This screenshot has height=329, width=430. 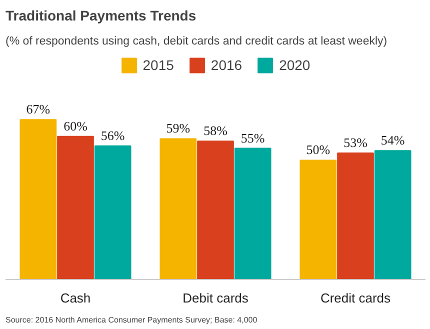 What do you see at coordinates (112, 135) in the screenshot?
I see `data-label: 56%` at bounding box center [112, 135].